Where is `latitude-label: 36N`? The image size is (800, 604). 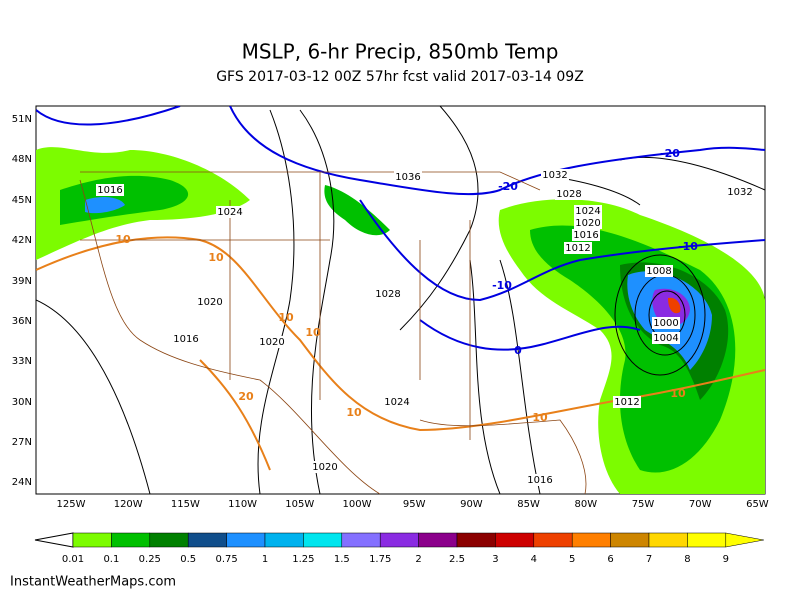
latitude-label: 36N is located at coordinates (22, 321).